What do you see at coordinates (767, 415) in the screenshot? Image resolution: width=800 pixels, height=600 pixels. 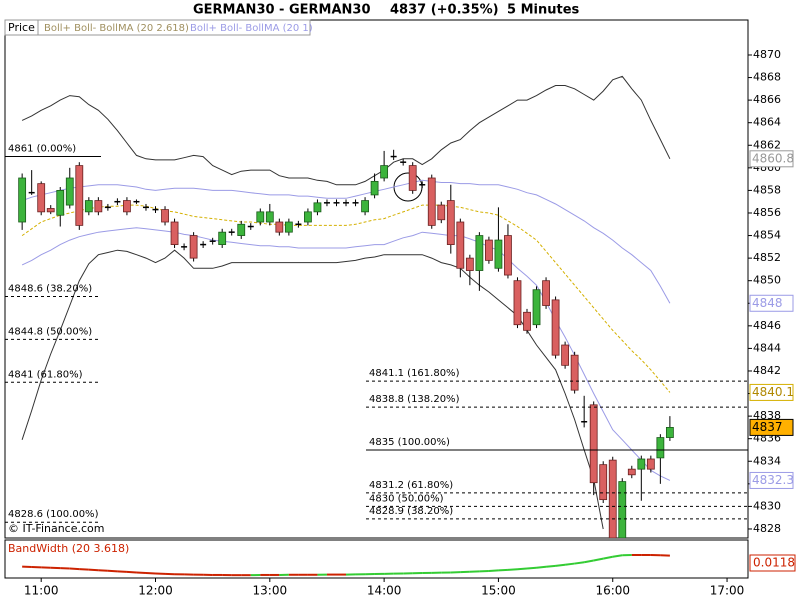 I see `y-tick-label: 4838` at bounding box center [767, 415].